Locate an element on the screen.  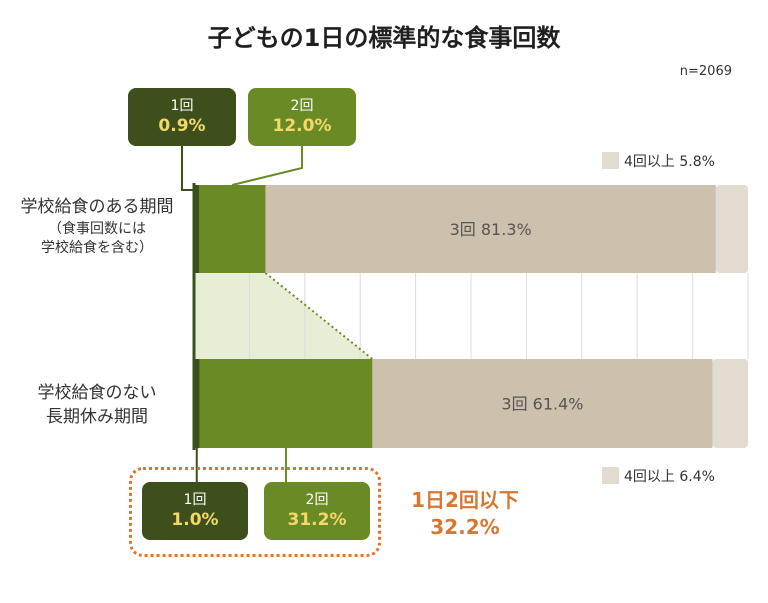
summary-value: 32.2% is located at coordinates (465, 527).